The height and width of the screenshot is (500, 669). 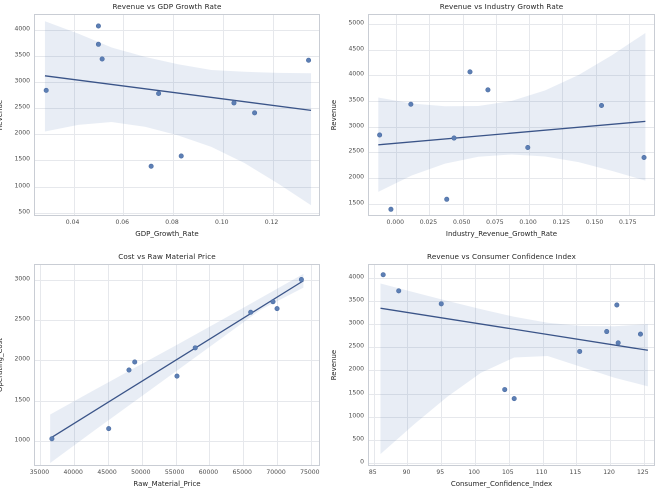 I want to click on x-axis-label: Consumer_Confidence_Index, so click(x=501, y=484).